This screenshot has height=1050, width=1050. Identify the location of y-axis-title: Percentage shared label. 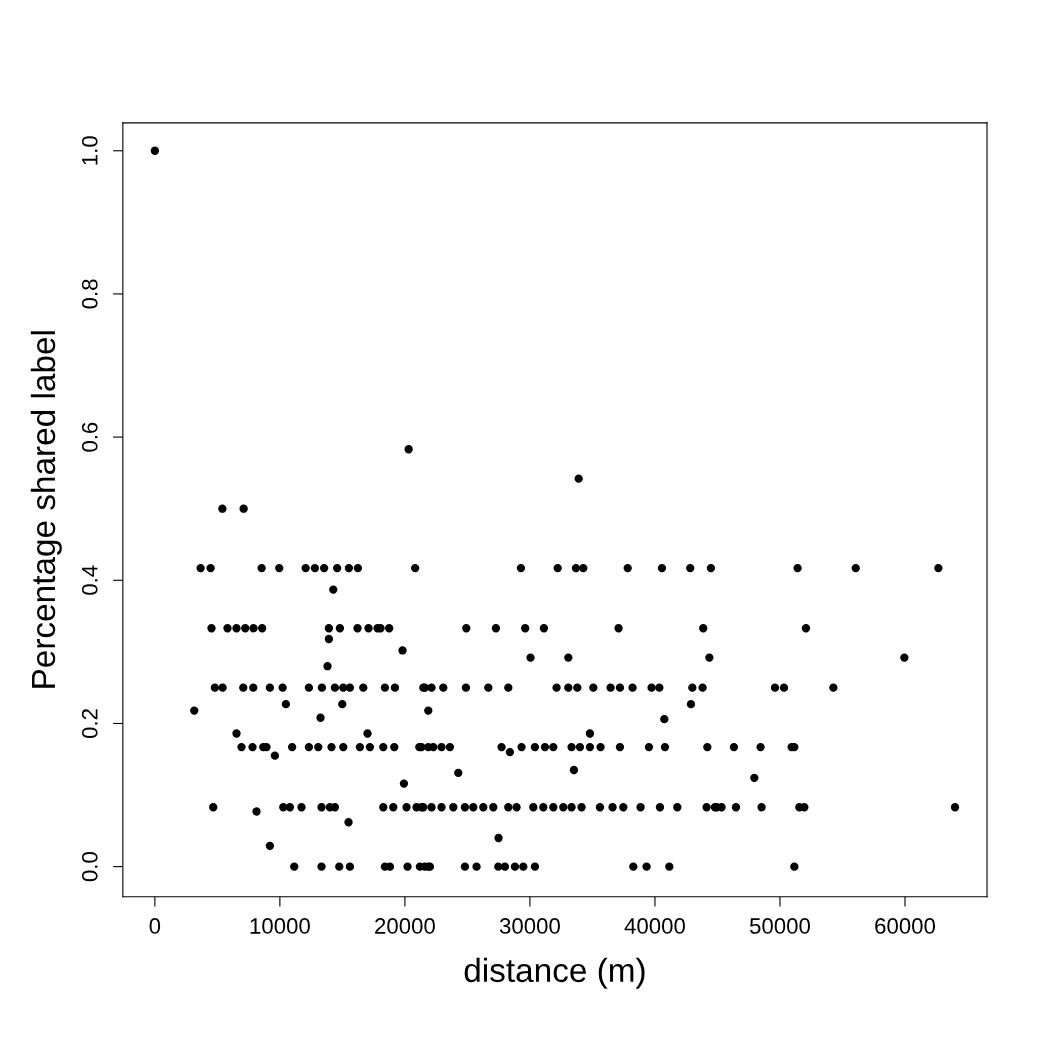
(46, 509).